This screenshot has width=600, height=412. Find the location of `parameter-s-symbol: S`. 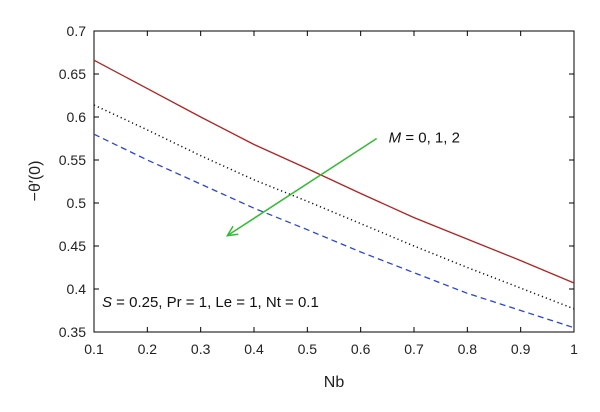

parameter-s-symbol: S is located at coordinates (107, 302).